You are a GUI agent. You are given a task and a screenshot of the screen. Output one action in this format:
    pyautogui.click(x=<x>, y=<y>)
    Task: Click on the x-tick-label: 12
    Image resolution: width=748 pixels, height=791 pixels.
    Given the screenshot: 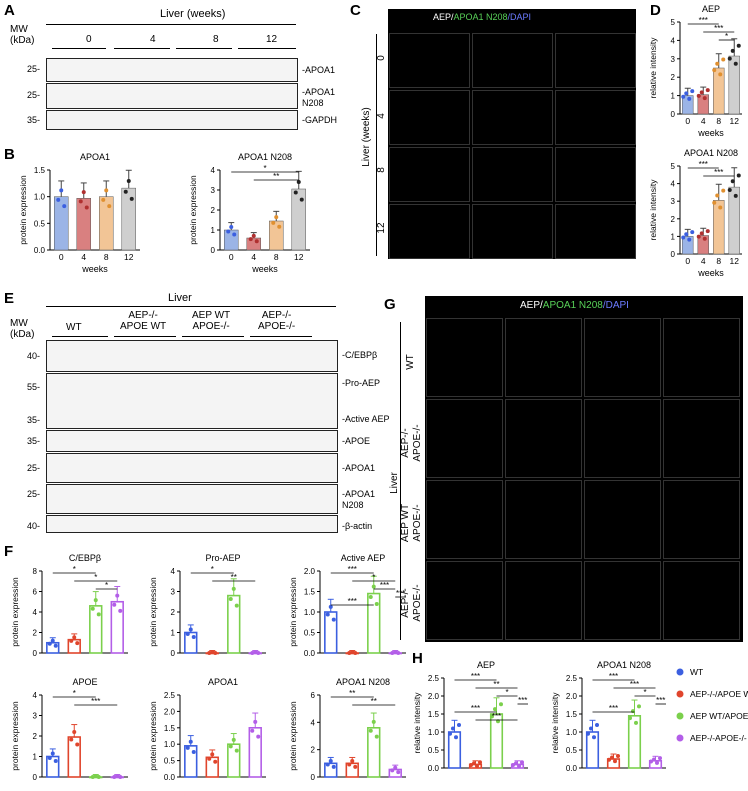 What is the action you would take?
    pyautogui.click(x=129, y=257)
    